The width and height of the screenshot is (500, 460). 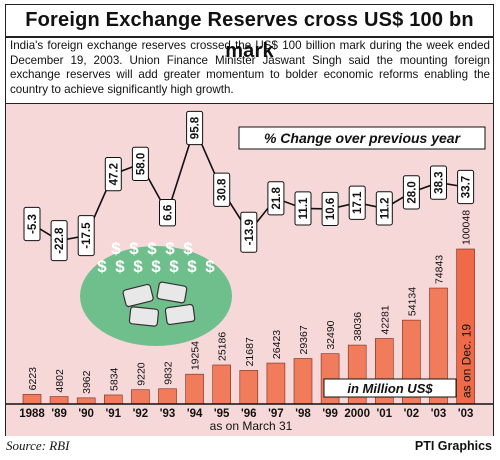 What do you see at coordinates (467, 361) in the screenshot?
I see `last-bar-note: as on Dec. 19` at bounding box center [467, 361].